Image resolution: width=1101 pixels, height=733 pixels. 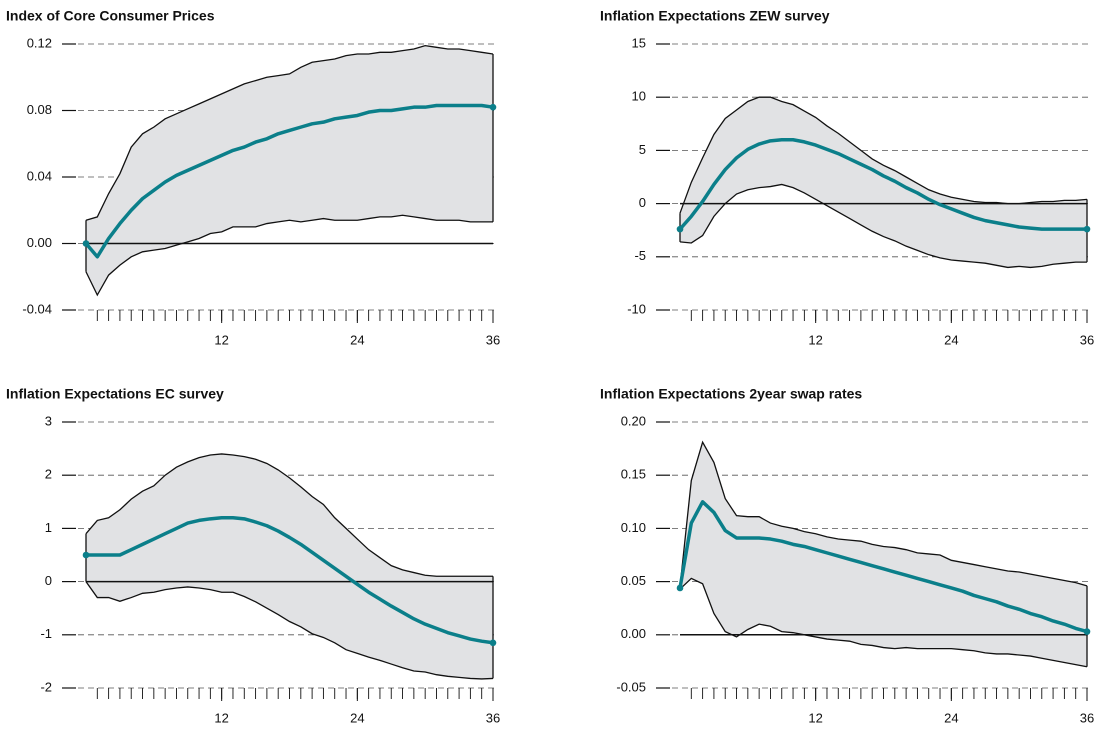 I want to click on y-tick-label: -0.04, so click(x=37, y=308).